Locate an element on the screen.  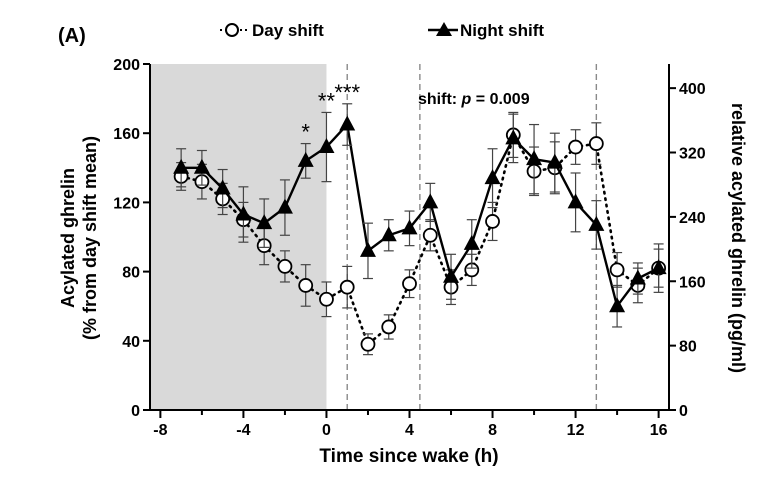
y-tick-label-2: 80 is located at coordinates (131, 273).